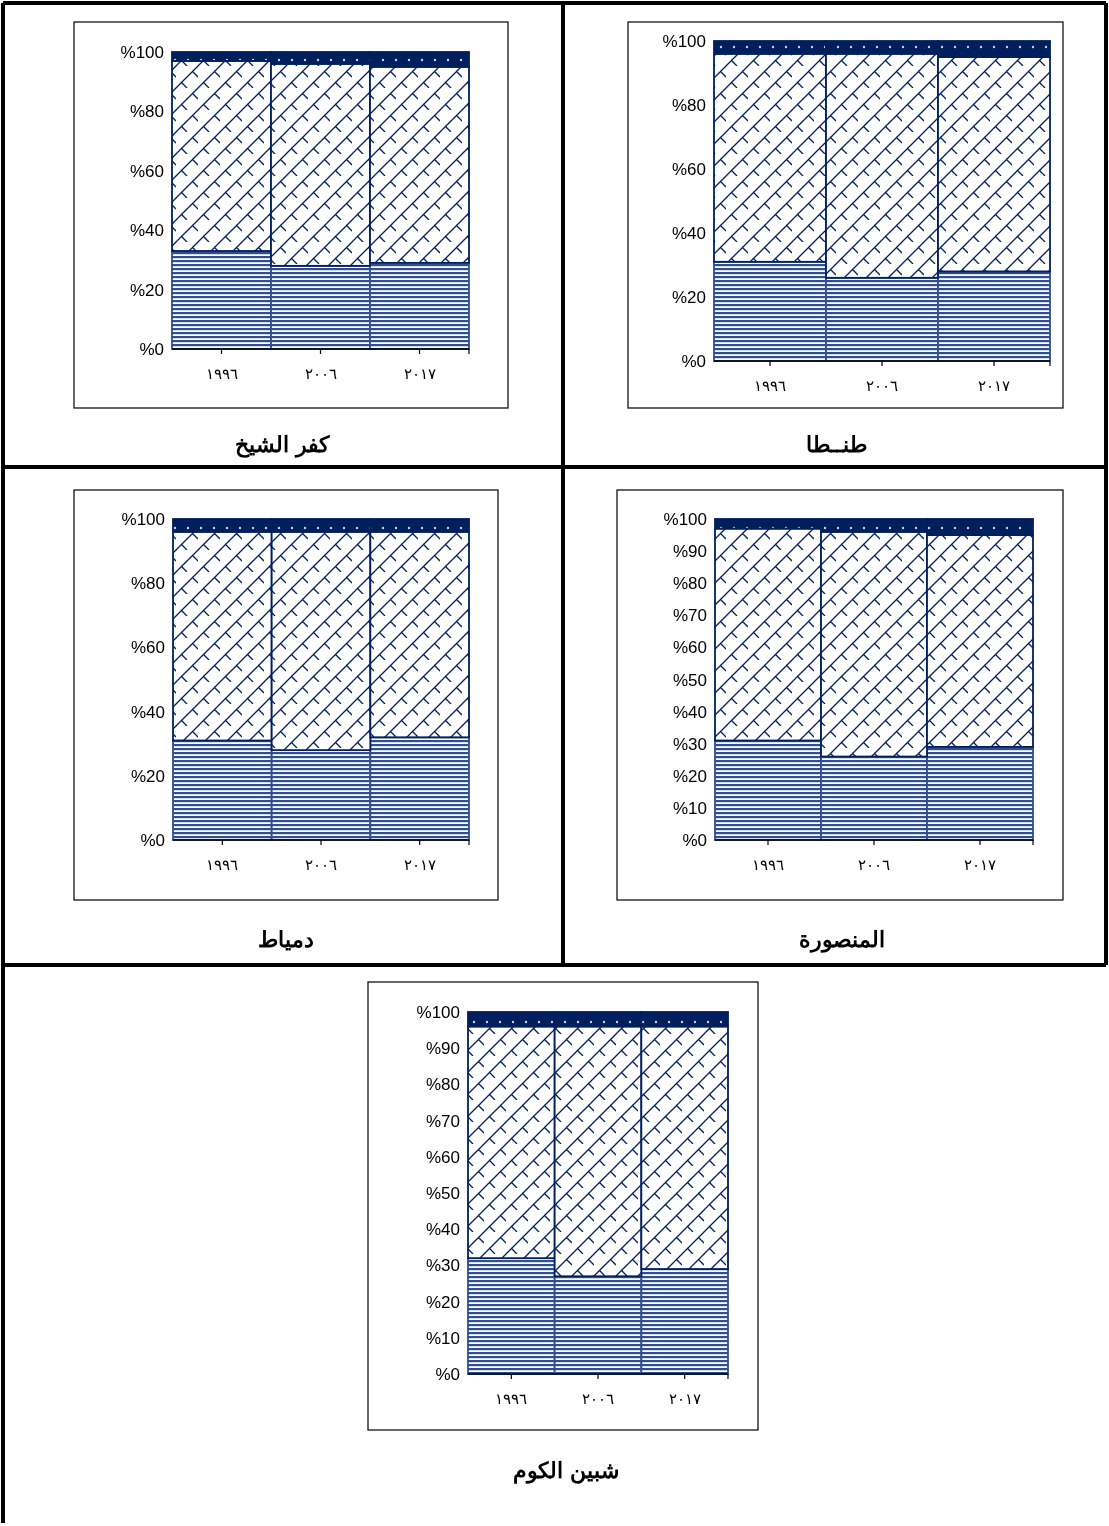  Describe the element at coordinates (837, 444) in the screenshot. I see `text: طنــطا` at that location.